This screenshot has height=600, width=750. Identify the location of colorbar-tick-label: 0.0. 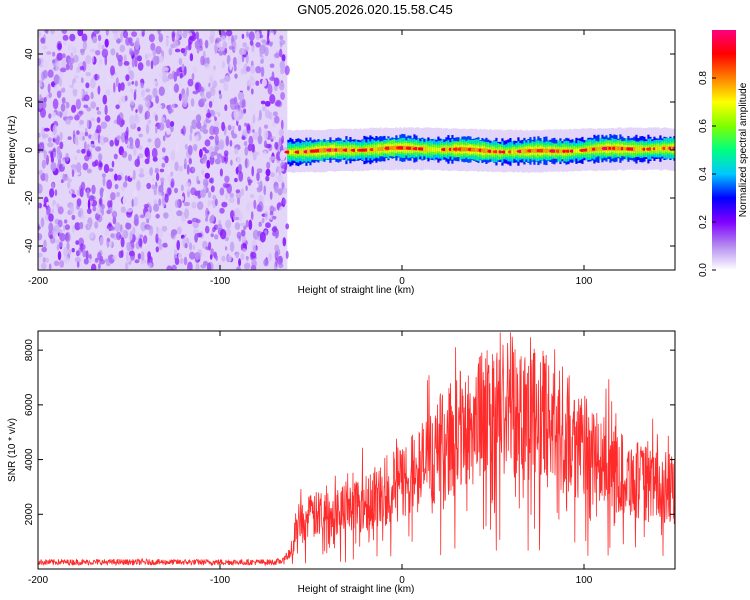
(703, 270).